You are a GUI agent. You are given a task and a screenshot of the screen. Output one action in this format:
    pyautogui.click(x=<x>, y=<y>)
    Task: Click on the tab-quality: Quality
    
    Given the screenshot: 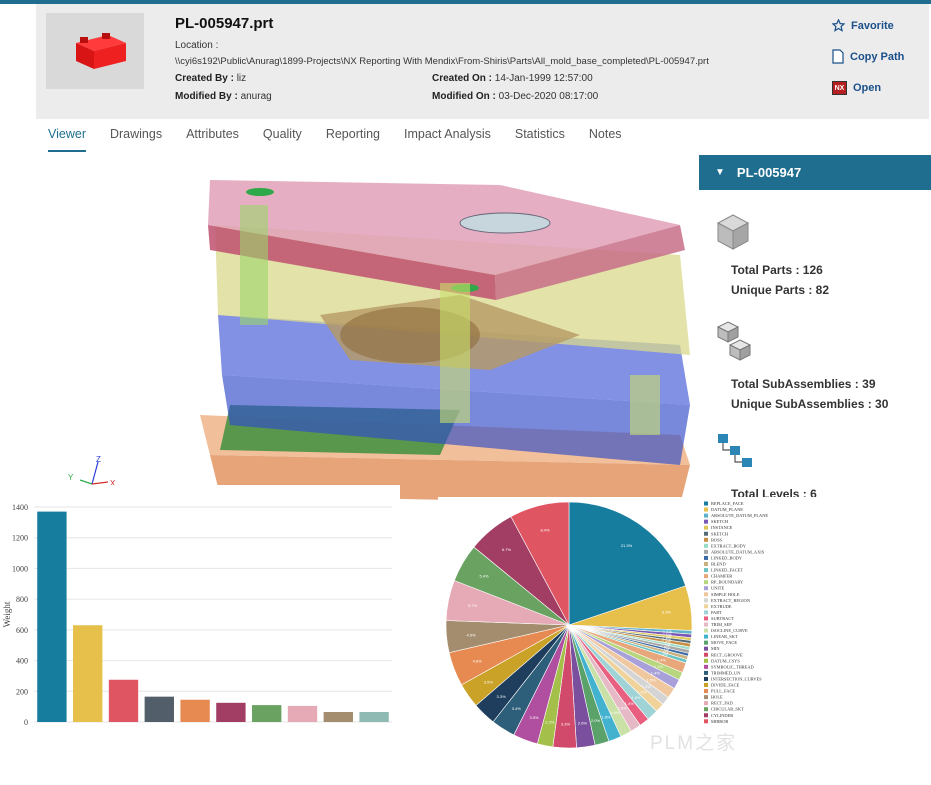 What is the action you would take?
    pyautogui.click(x=282, y=134)
    